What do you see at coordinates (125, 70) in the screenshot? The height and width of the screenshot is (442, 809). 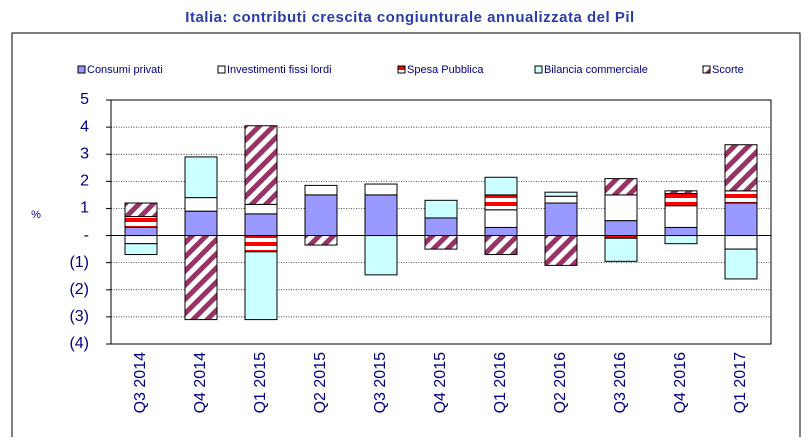 I see `legend-label: Consumi privati` at bounding box center [125, 70].